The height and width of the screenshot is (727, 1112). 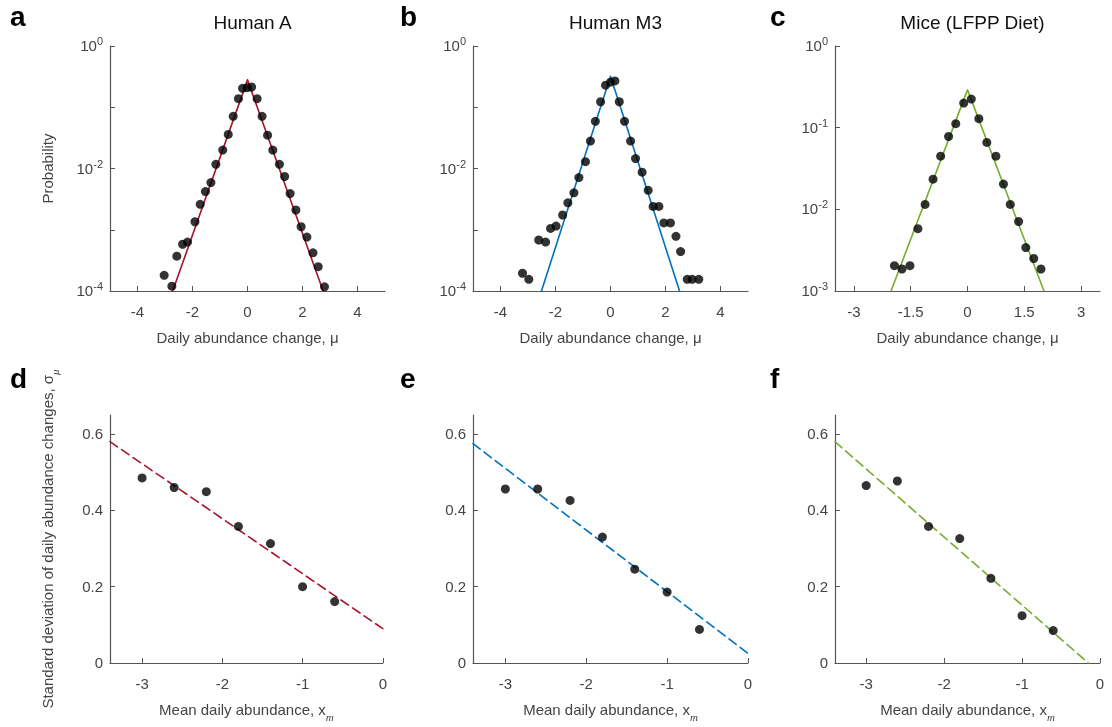 I want to click on x-tick-label: -1.5, so click(x=910, y=311).